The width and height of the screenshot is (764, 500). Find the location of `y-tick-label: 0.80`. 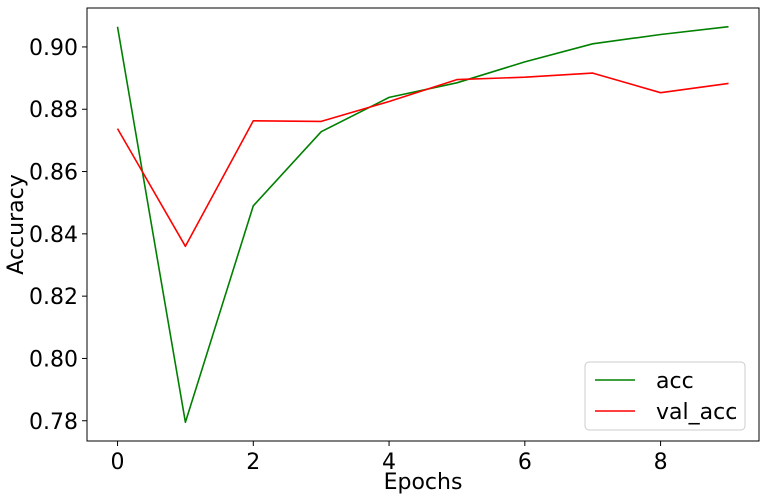

y-tick-label: 0.80 is located at coordinates (53, 359).